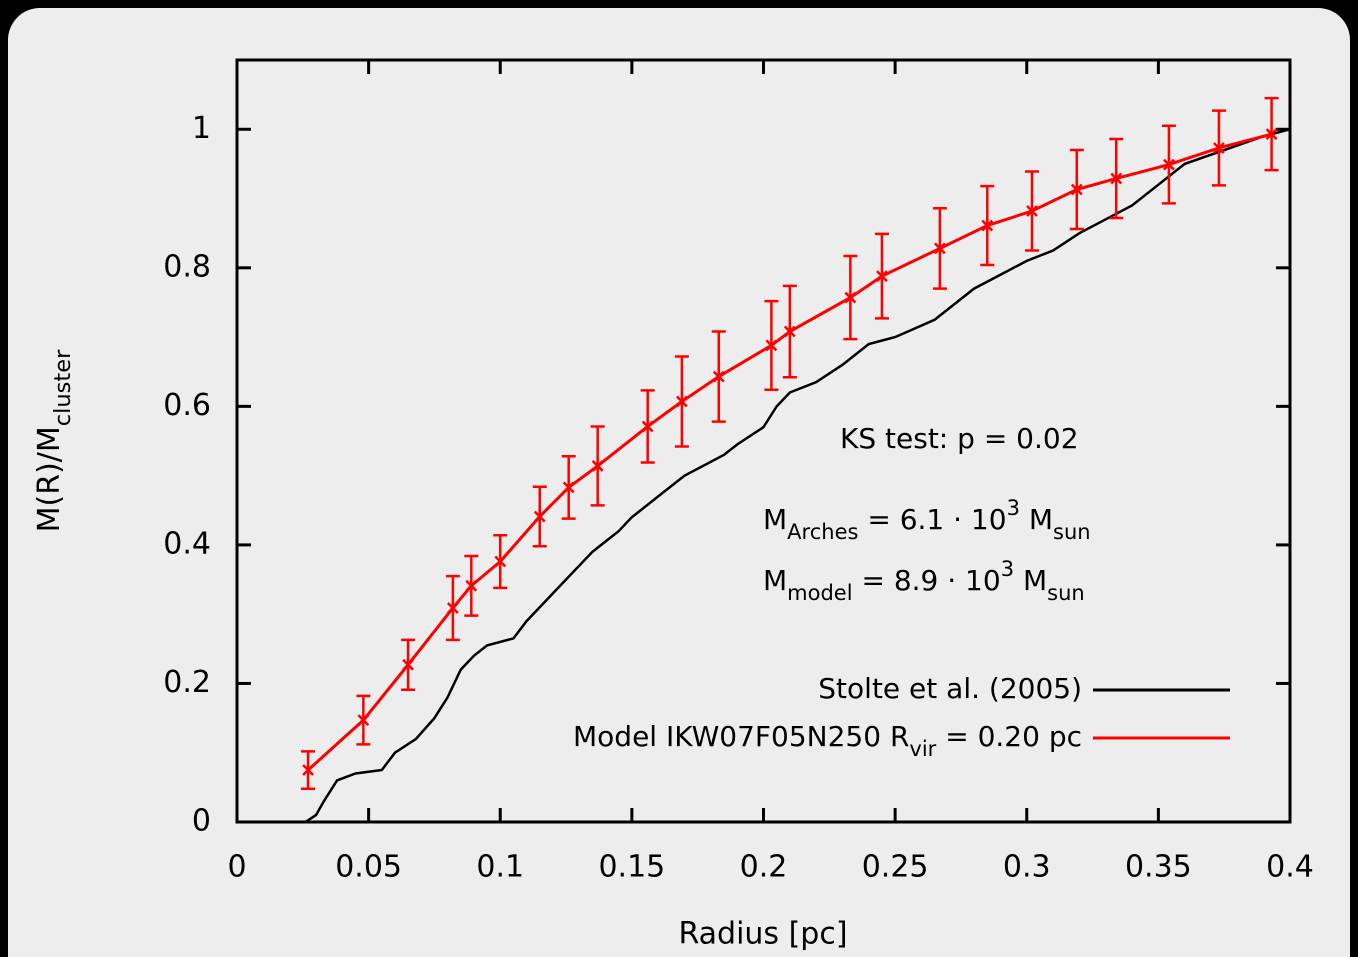 This screenshot has width=1358, height=957. I want to click on x-tick-label: 0.05, so click(368, 867).